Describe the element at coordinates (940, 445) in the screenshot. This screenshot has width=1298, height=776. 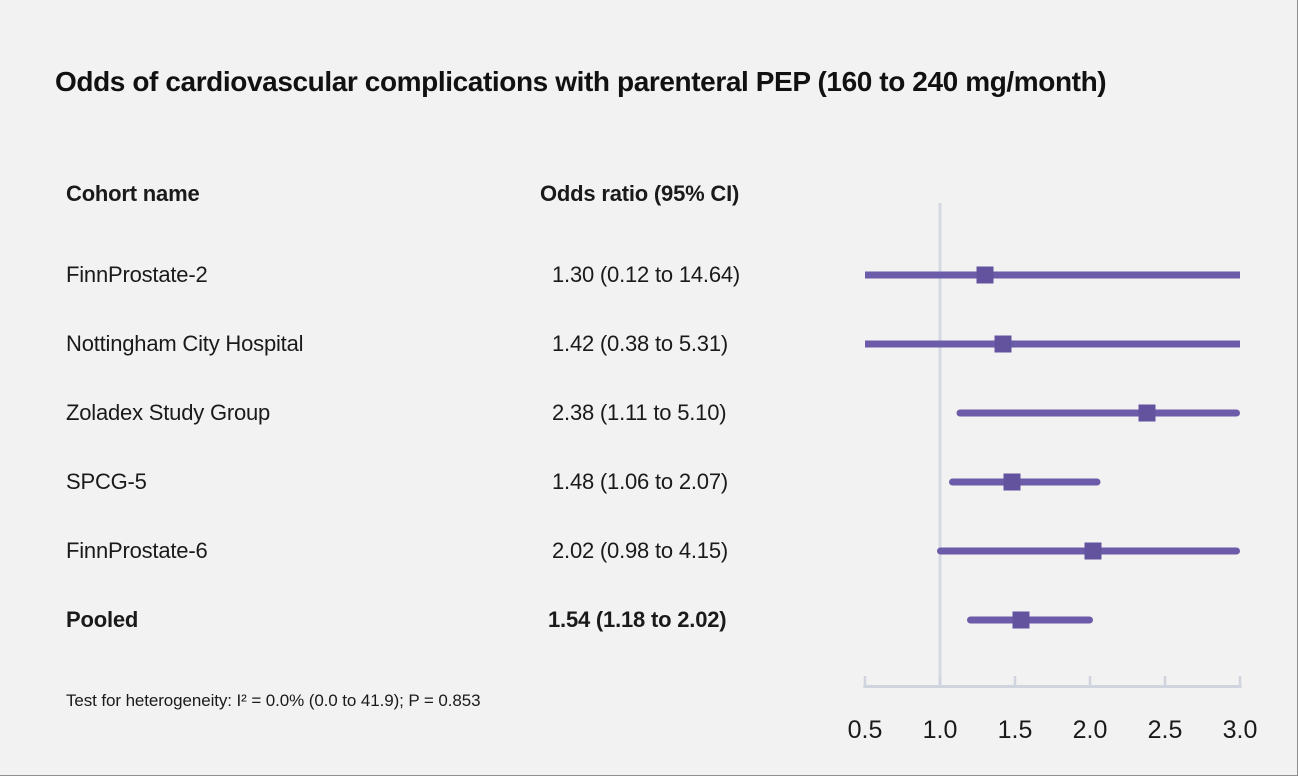
I see `reference-line` at that location.